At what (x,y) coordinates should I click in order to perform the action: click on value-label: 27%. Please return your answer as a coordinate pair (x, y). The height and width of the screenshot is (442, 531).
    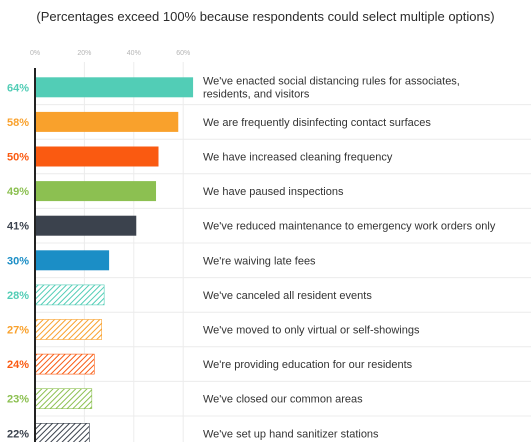
    Looking at the image, I should click on (18, 331).